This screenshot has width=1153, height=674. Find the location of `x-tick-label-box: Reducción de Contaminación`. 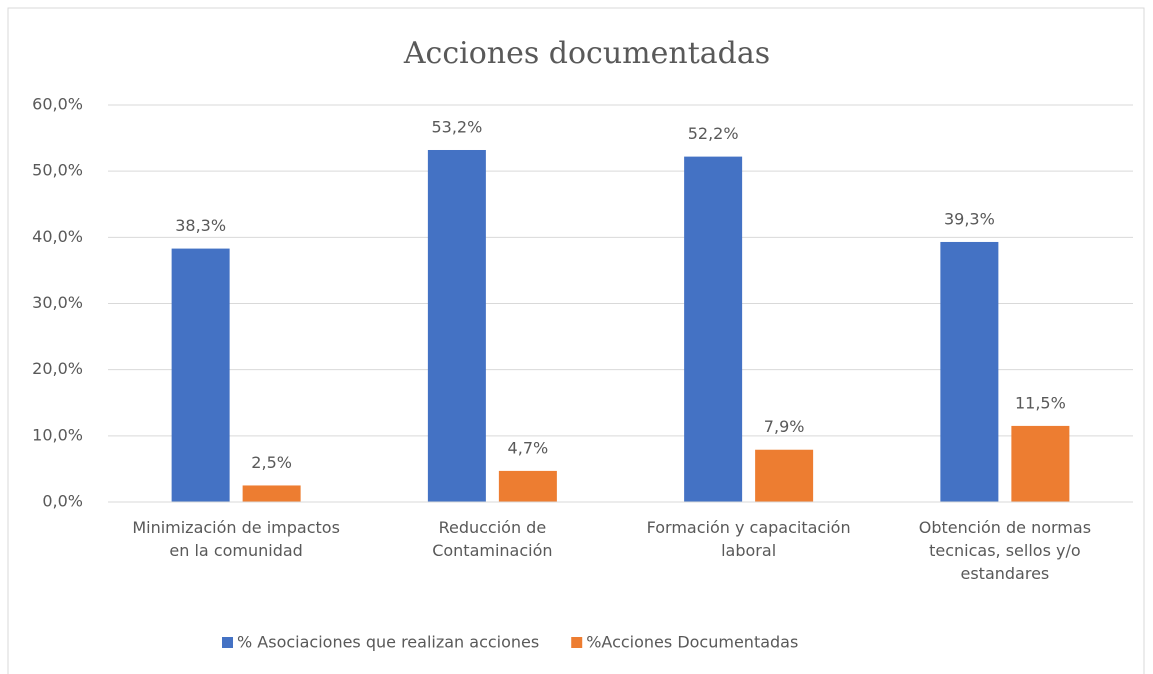

x-tick-label-box: Reducción de Contaminación is located at coordinates (492, 539).